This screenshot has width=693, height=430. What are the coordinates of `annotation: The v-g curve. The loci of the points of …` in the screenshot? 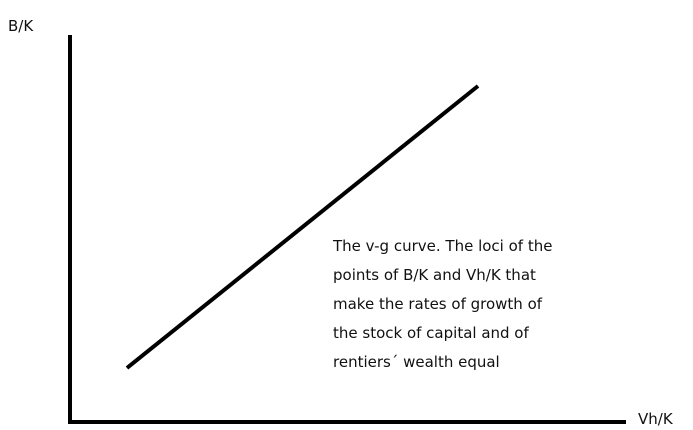 It's located at (442, 304).